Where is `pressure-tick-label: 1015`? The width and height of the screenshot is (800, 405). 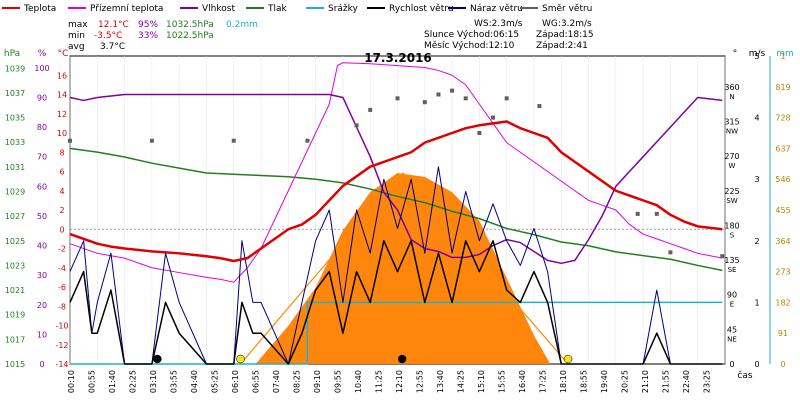 pressure-tick-label: 1015 is located at coordinates (15, 364).